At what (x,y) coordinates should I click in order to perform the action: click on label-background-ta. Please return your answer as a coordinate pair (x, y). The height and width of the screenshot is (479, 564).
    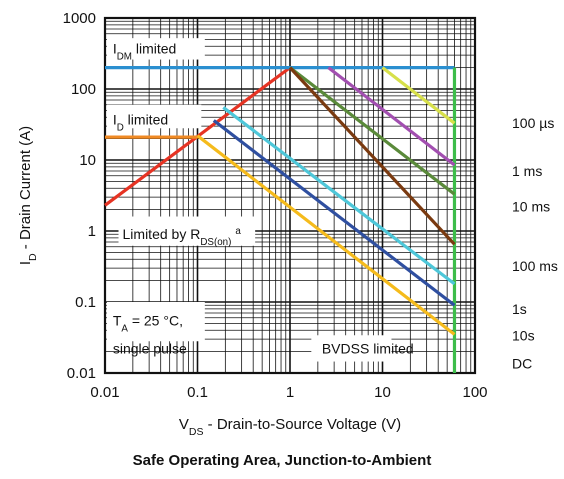
    Looking at the image, I should click on (155, 322).